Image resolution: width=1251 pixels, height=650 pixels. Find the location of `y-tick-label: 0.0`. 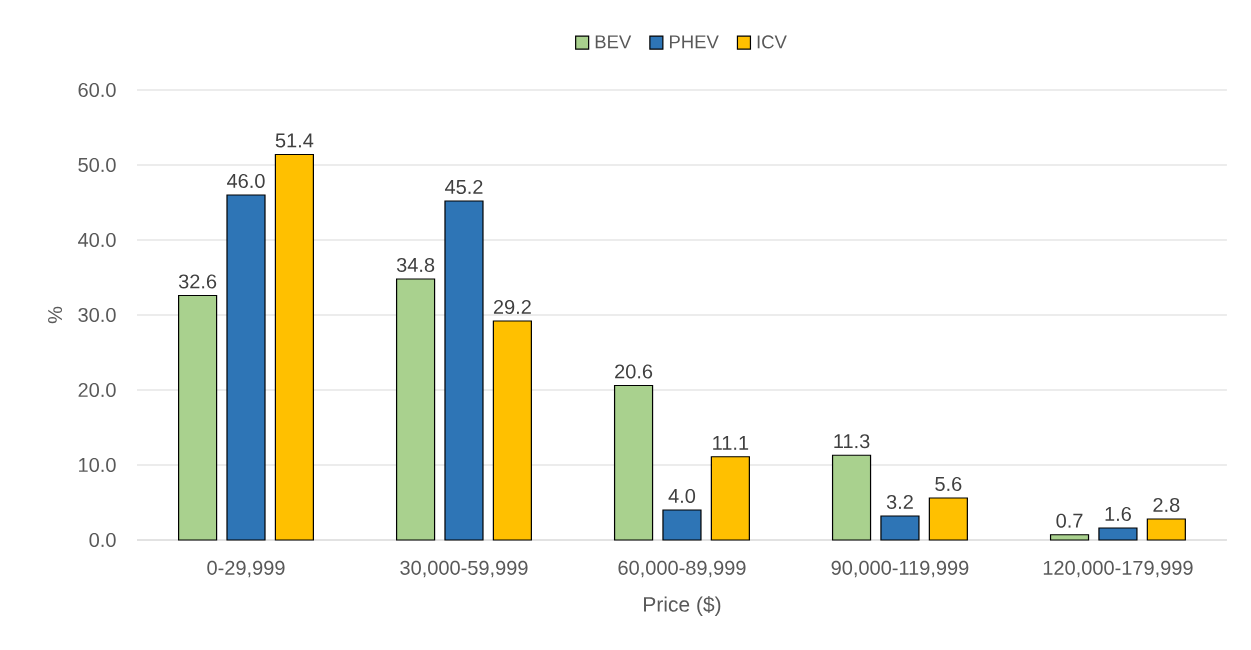

y-tick-label: 0.0 is located at coordinates (102, 540).